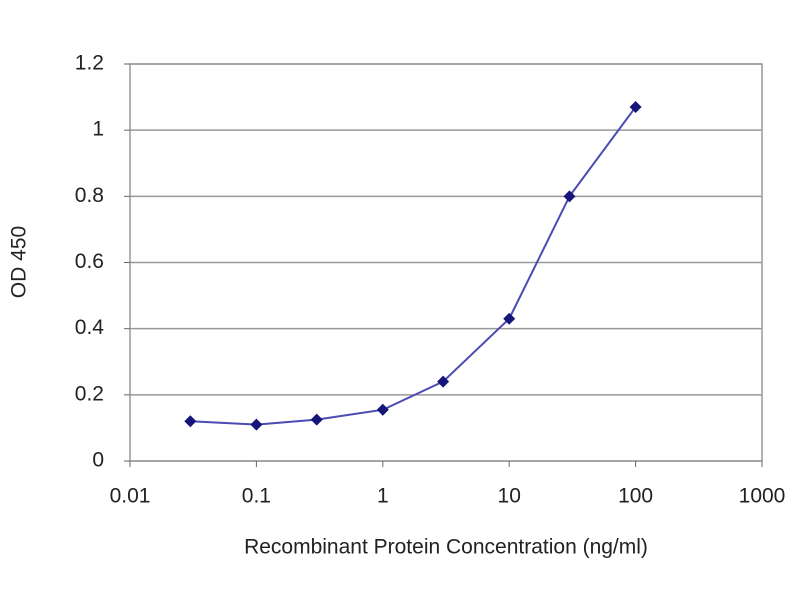 Image resolution: width=800 pixels, height=600 pixels. What do you see at coordinates (130, 496) in the screenshot?
I see `x-tick-label: 0.01` at bounding box center [130, 496].